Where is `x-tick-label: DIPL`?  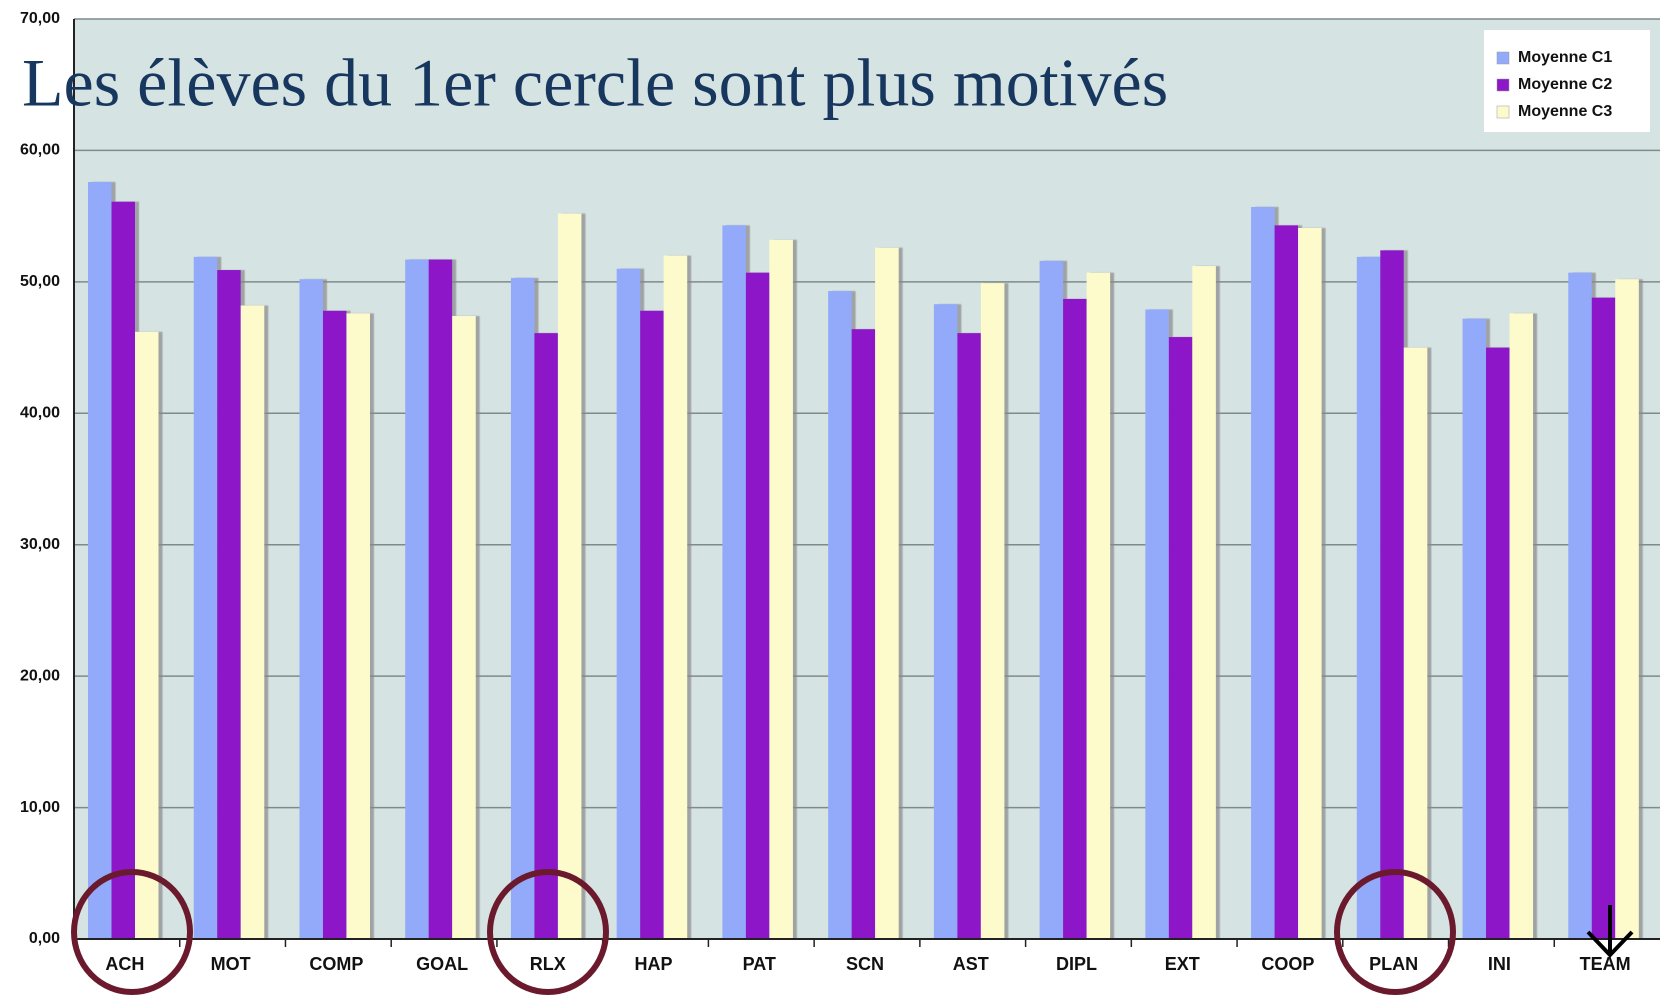 x-tick-label: DIPL is located at coordinates (1076, 964).